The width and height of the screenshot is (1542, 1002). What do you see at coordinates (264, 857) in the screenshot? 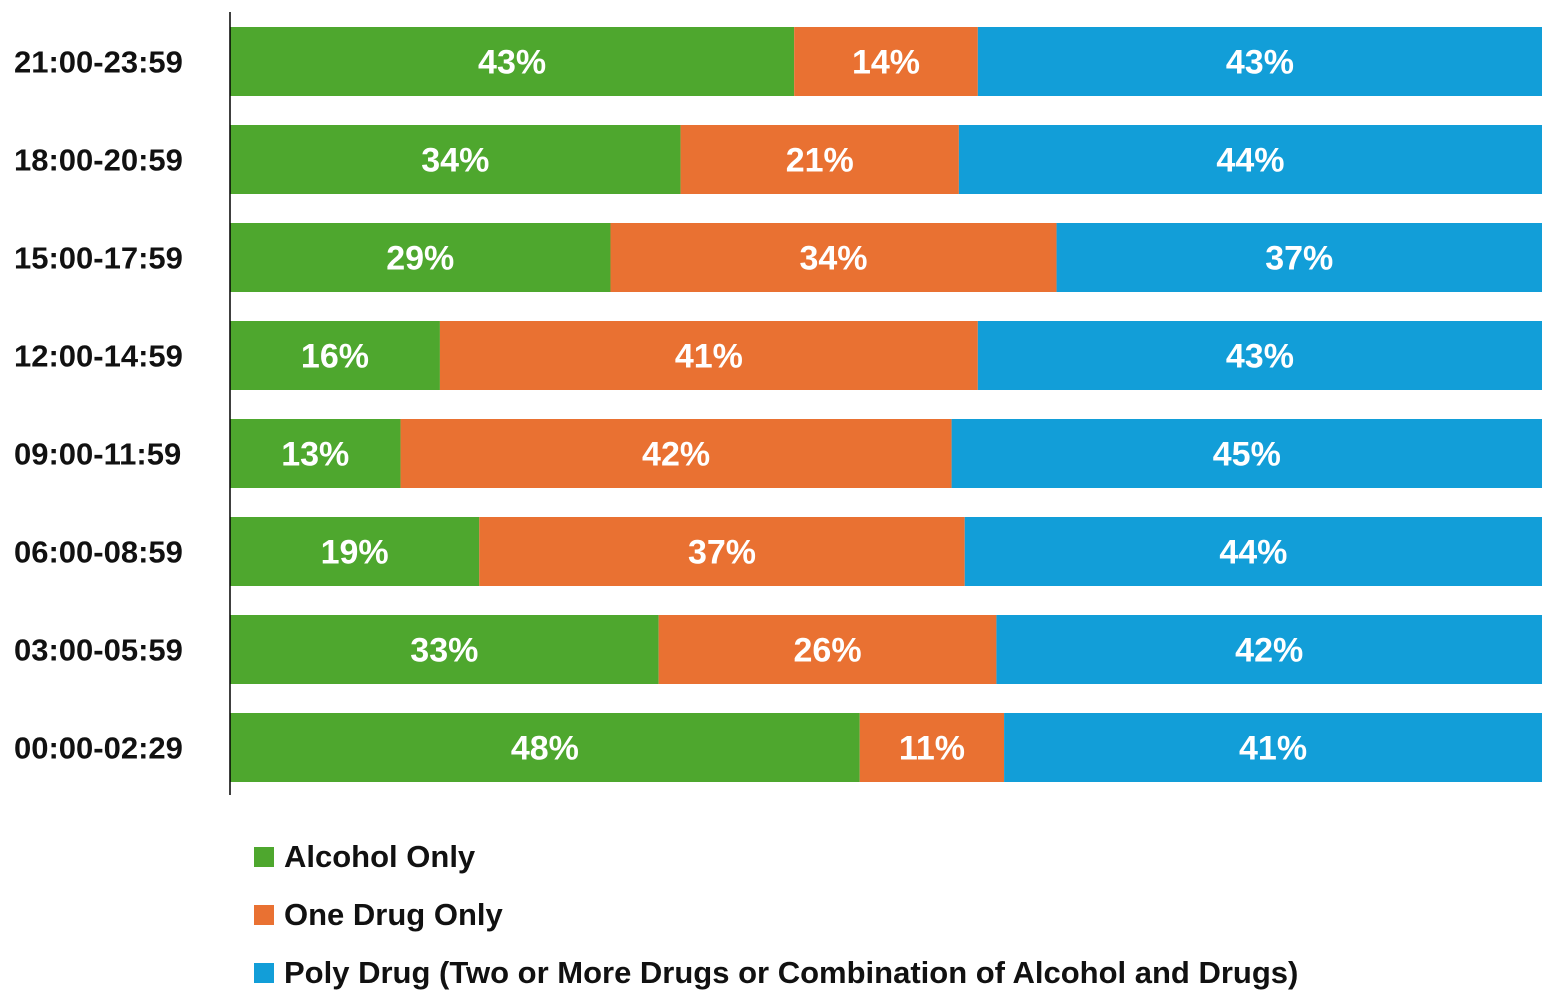
I see `legend-swatch-alcohol-only` at bounding box center [264, 857].